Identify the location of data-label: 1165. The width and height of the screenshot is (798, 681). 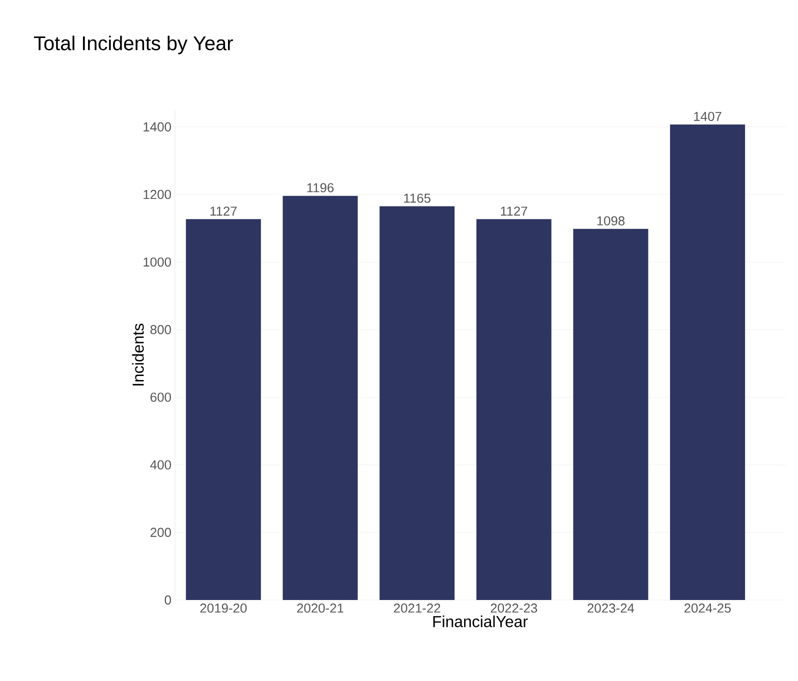
(417, 198).